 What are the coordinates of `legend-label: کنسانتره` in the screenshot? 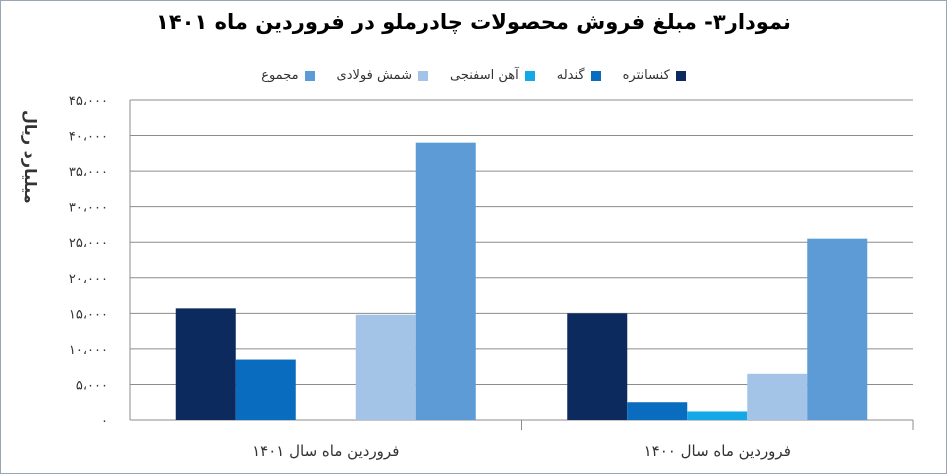 It's located at (646, 75).